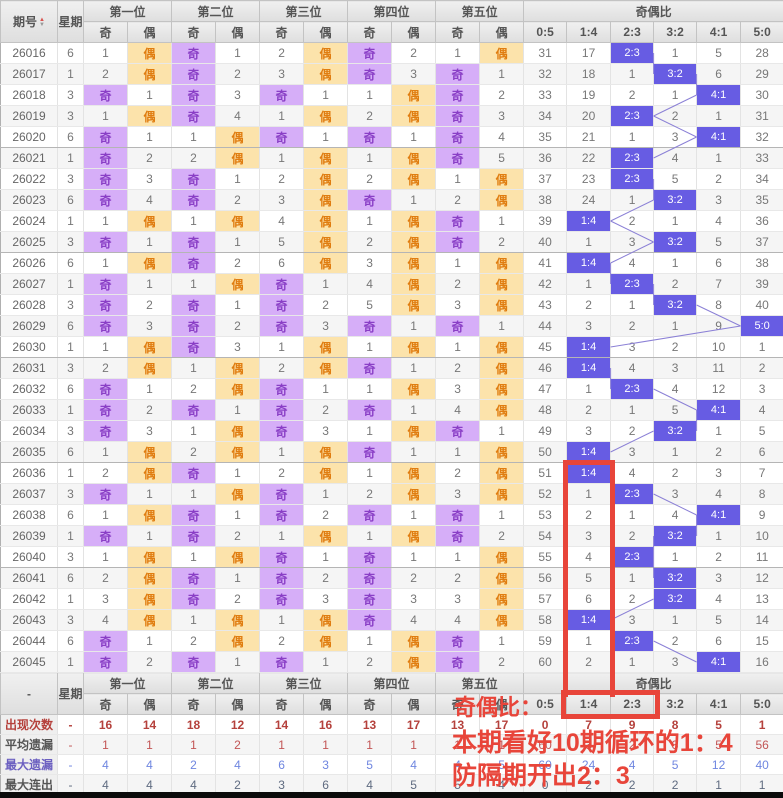 The image size is (783, 798). Describe the element at coordinates (632, 32) in the screenshot. I see `ratio-subheader: 2:3` at that location.